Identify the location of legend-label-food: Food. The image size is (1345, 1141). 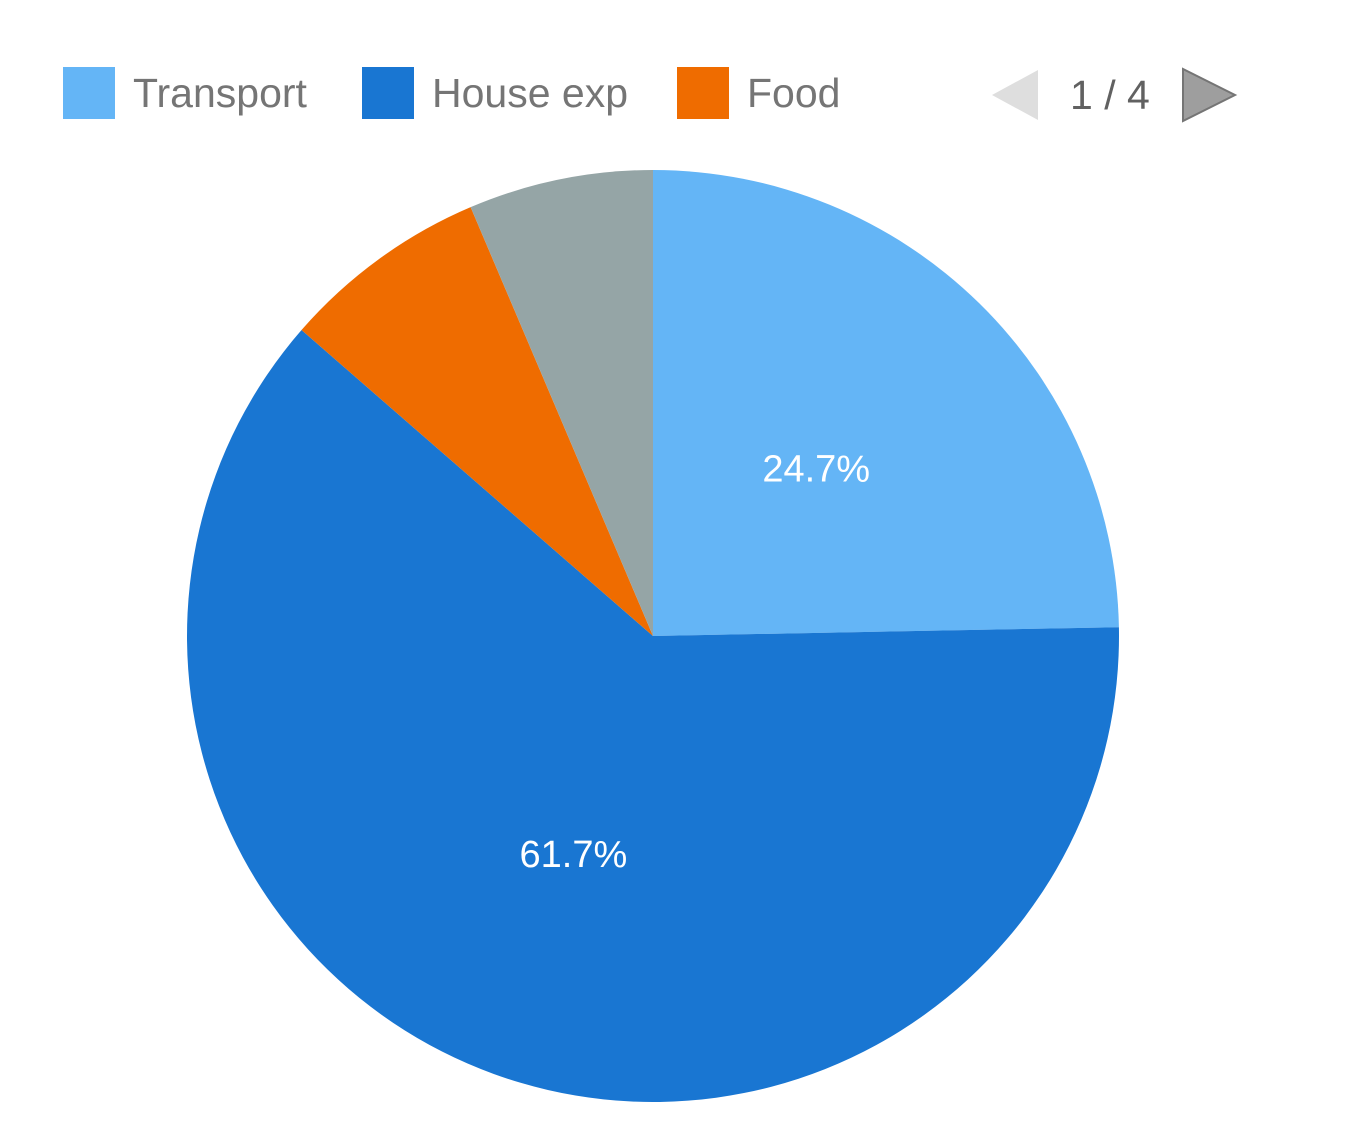
(794, 92).